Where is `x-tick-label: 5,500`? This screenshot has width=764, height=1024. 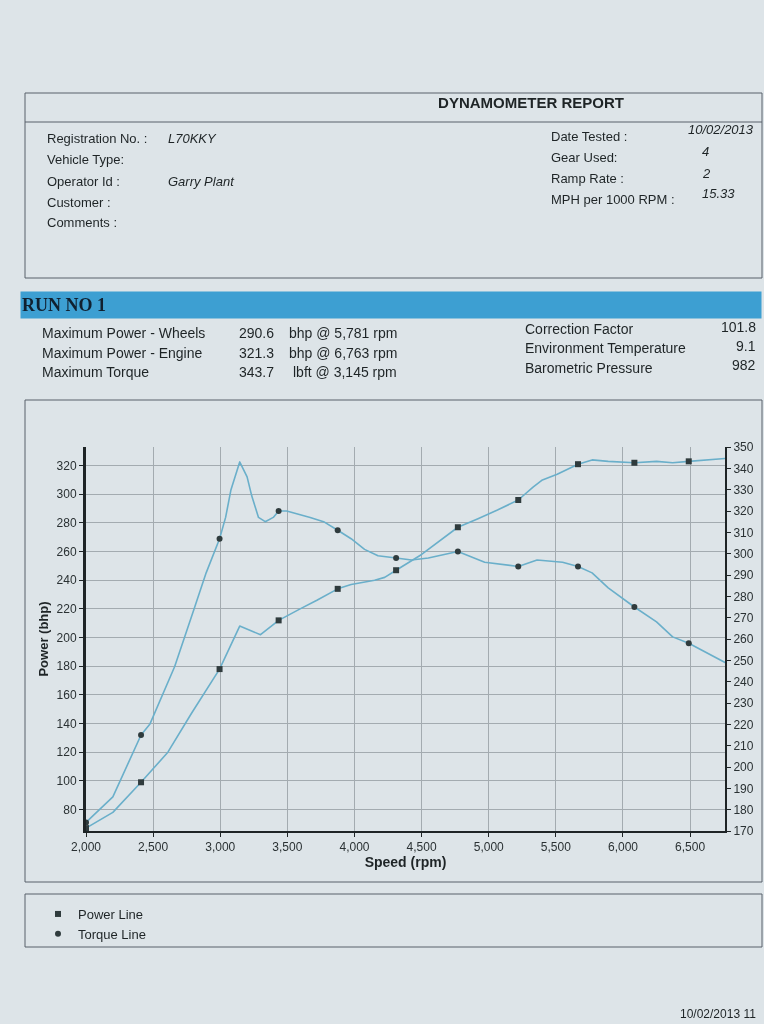
x-tick-label: 5,500 is located at coordinates (556, 847).